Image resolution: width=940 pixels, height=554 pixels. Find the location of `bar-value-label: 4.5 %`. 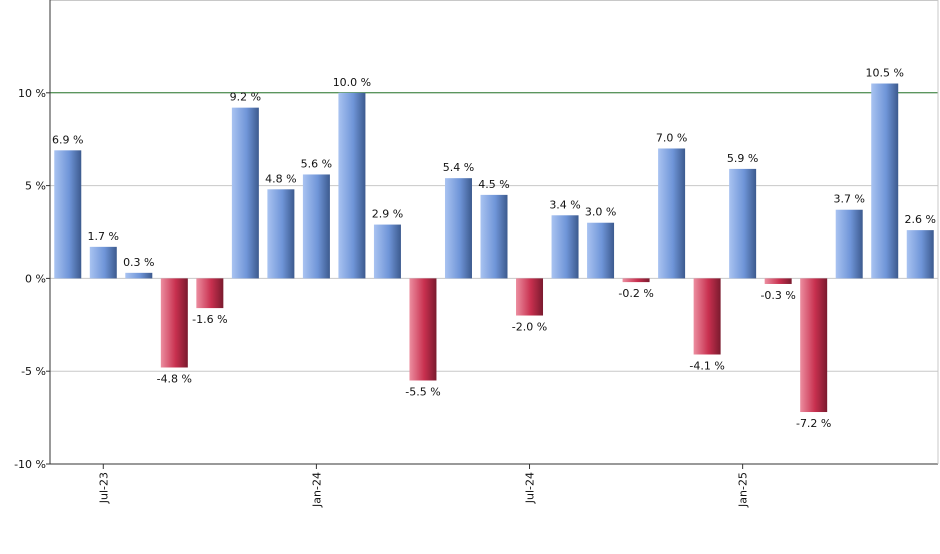

bar-value-label: 4.5 % is located at coordinates (493, 184).